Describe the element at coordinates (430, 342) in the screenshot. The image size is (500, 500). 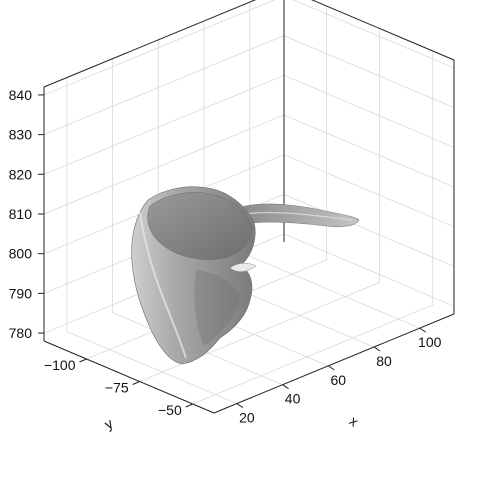
I see `x-tick-label: 100` at that location.